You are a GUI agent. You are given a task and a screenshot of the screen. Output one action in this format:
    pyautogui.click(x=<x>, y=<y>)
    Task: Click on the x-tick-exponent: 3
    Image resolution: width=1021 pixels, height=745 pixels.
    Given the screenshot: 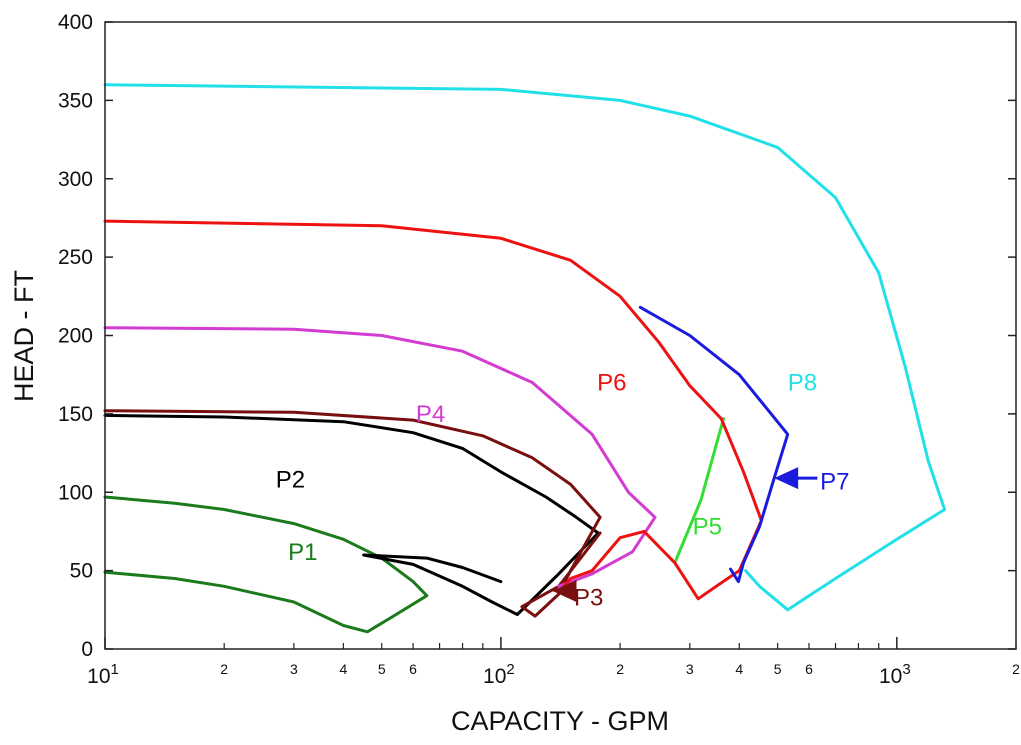 What is the action you would take?
    pyautogui.click(x=906, y=669)
    